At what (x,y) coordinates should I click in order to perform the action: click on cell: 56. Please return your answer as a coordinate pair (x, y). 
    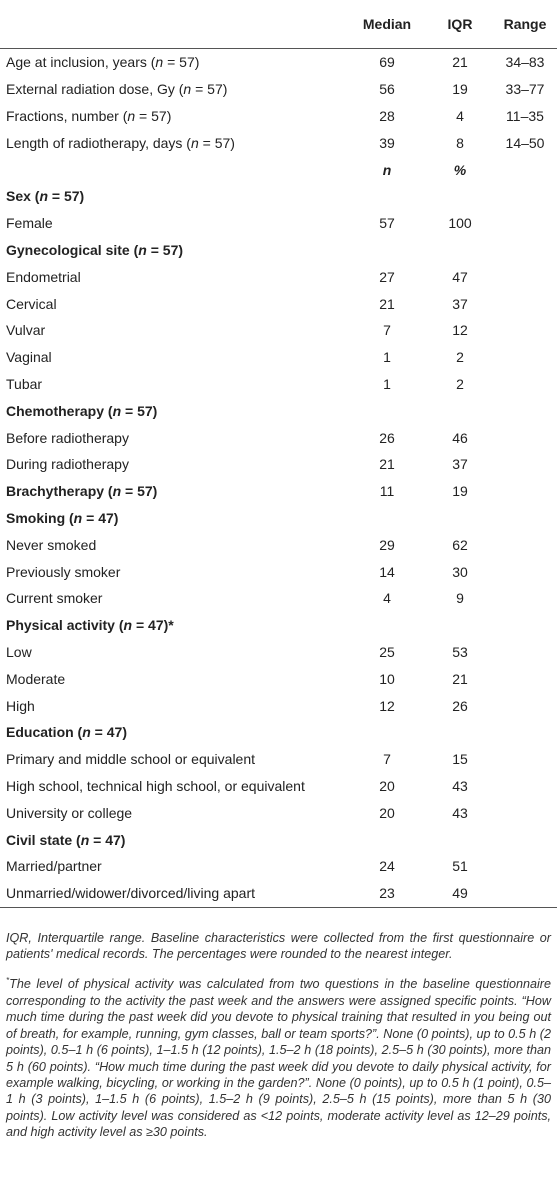
    Looking at the image, I should click on (387, 89).